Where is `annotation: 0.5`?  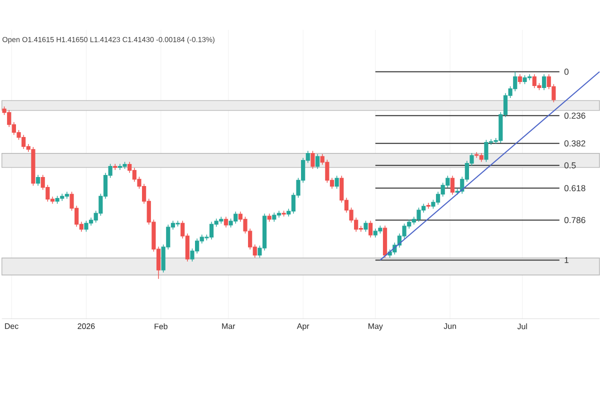 annotation: 0.5 is located at coordinates (570, 165).